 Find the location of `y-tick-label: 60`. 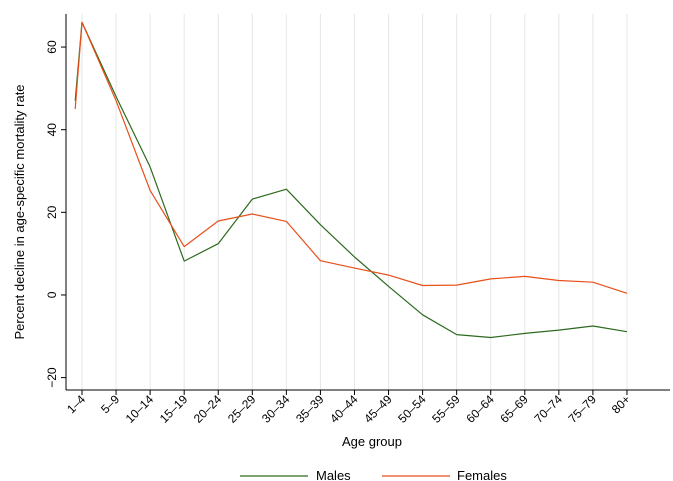

y-tick-label: 60 is located at coordinates (52, 47).